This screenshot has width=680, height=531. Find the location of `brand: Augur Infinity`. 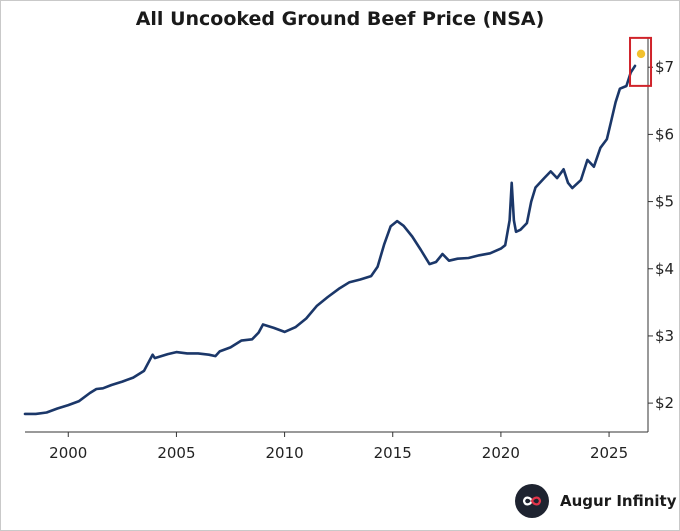

brand: Augur Infinity is located at coordinates (595, 501).